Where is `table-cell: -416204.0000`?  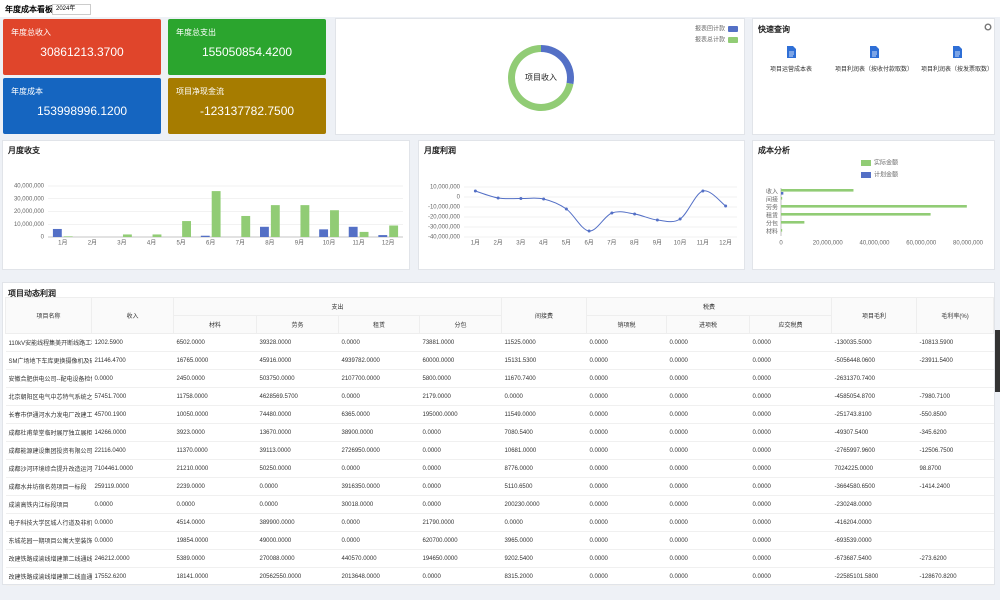
table-cell: -416204.0000 is located at coordinates (874, 522).